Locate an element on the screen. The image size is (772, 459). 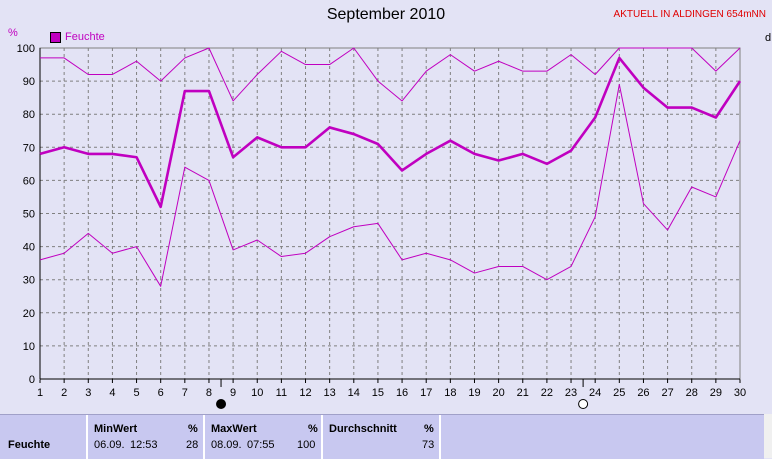
x-tick-label: 29 is located at coordinates (716, 393).